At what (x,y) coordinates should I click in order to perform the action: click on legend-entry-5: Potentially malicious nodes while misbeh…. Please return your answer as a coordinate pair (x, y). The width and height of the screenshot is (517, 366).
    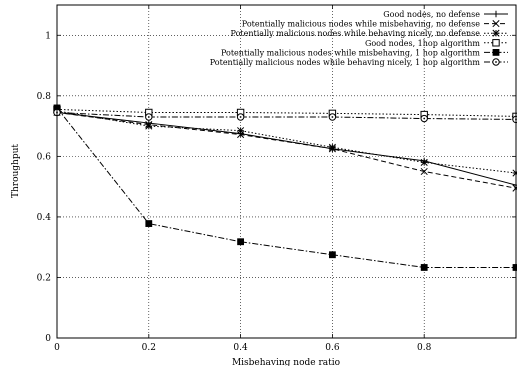
    Looking at the image, I should click on (364, 52).